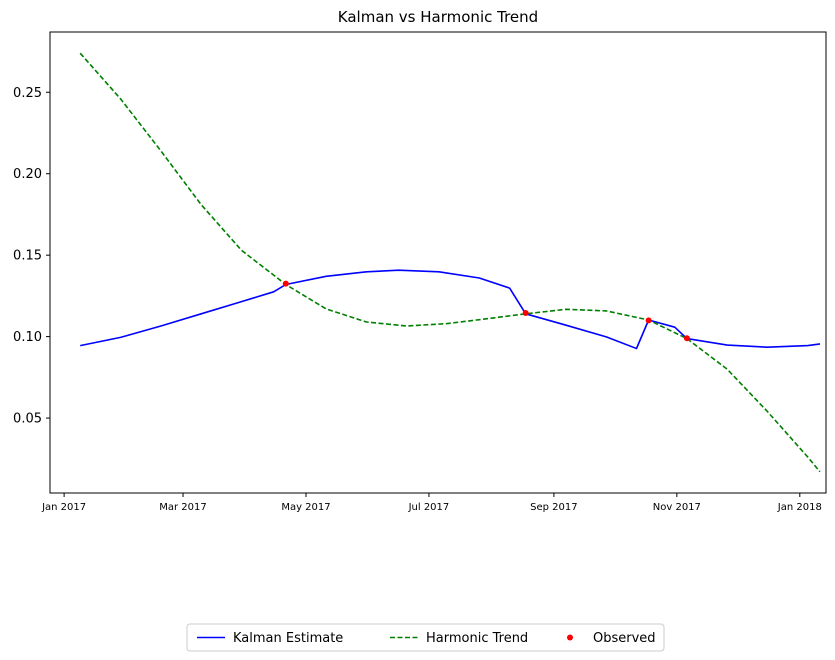  Describe the element at coordinates (450, 309) in the screenshot. I see `kalman-estimate-line` at that location.